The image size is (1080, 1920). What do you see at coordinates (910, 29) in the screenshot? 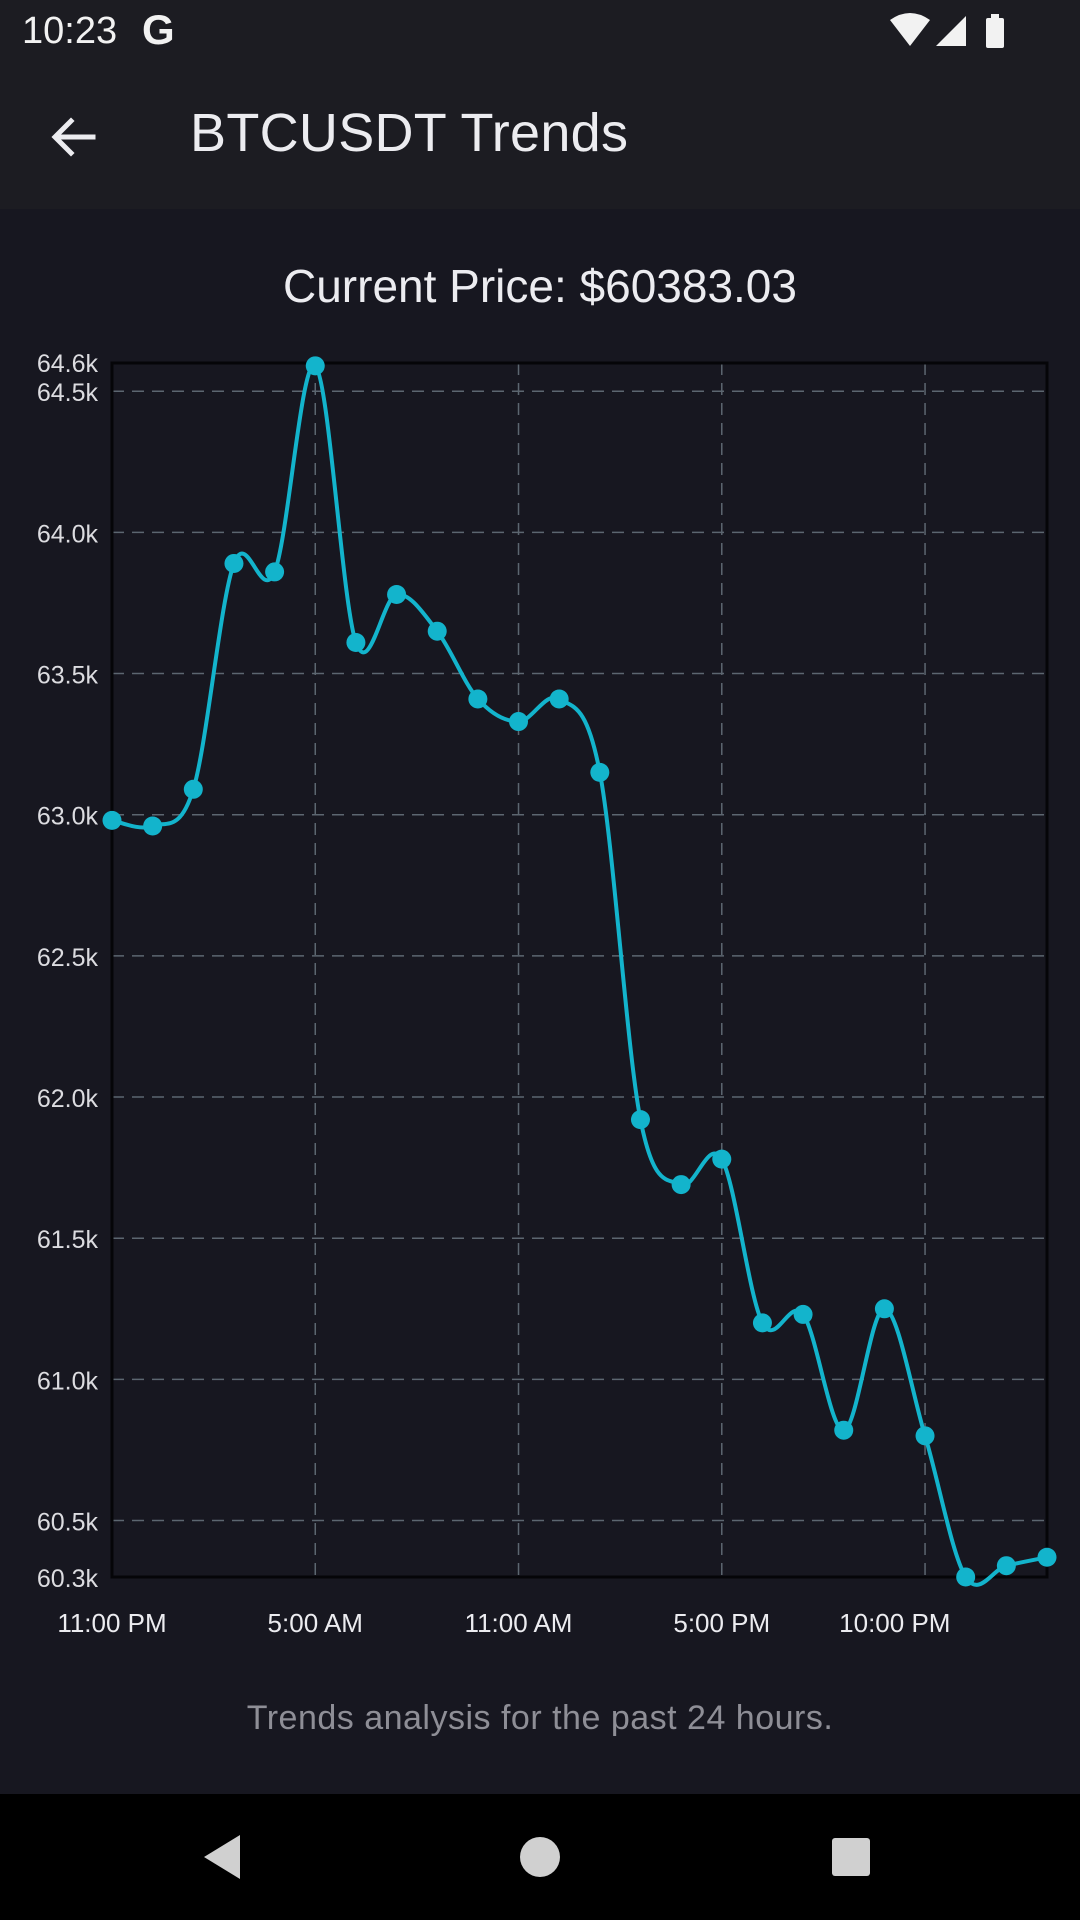
I see `wifi-icon` at bounding box center [910, 29].